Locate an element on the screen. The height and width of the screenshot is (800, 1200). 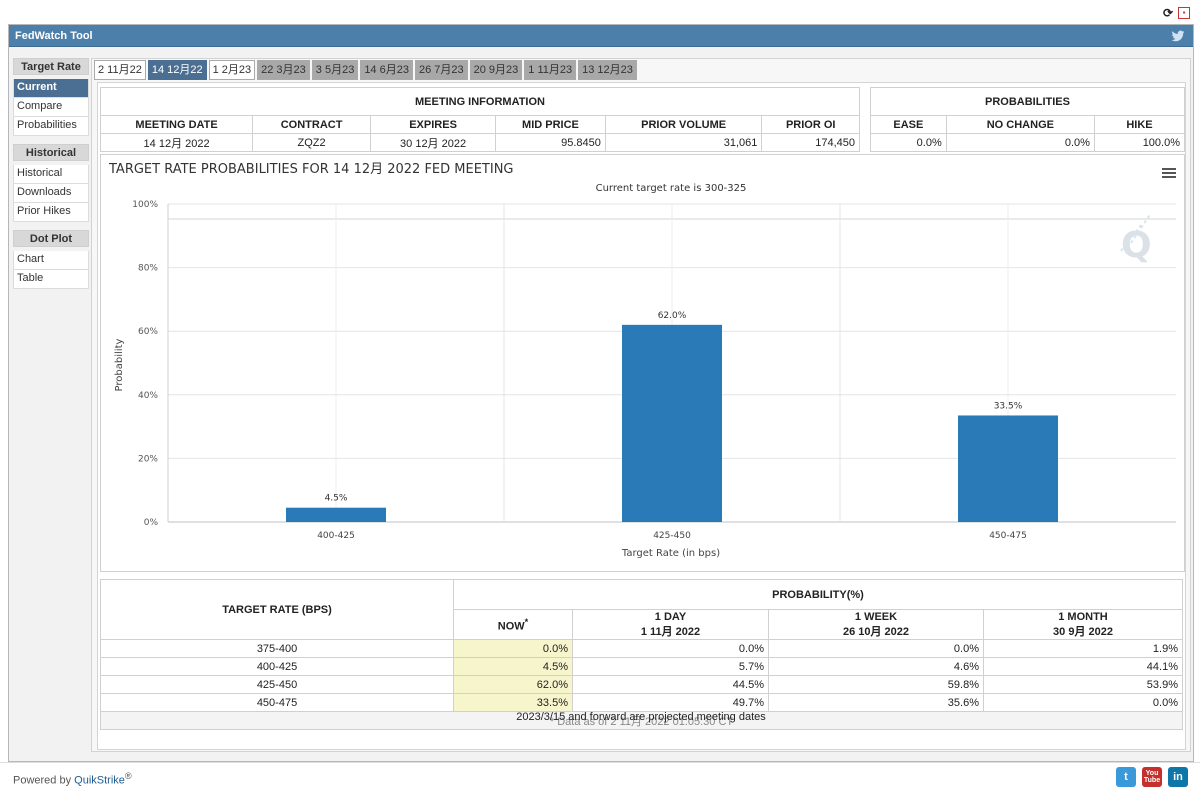
now-cell: 33.5% is located at coordinates (513, 702).